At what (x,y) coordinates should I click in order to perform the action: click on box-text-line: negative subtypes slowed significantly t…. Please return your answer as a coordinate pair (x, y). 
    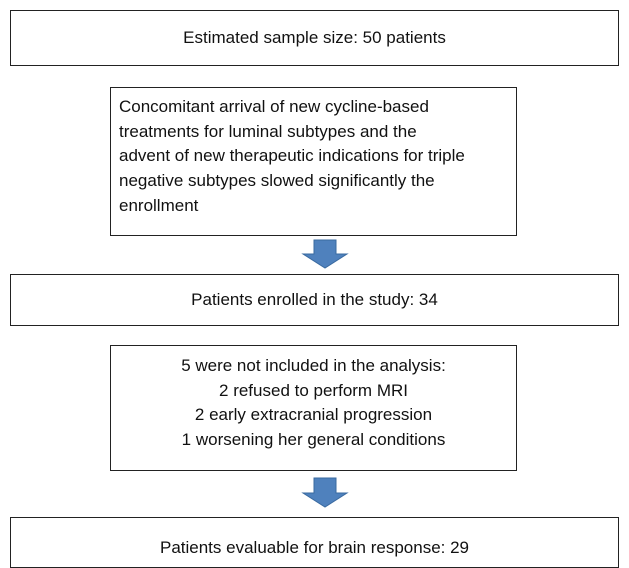
    Looking at the image, I should click on (277, 181).